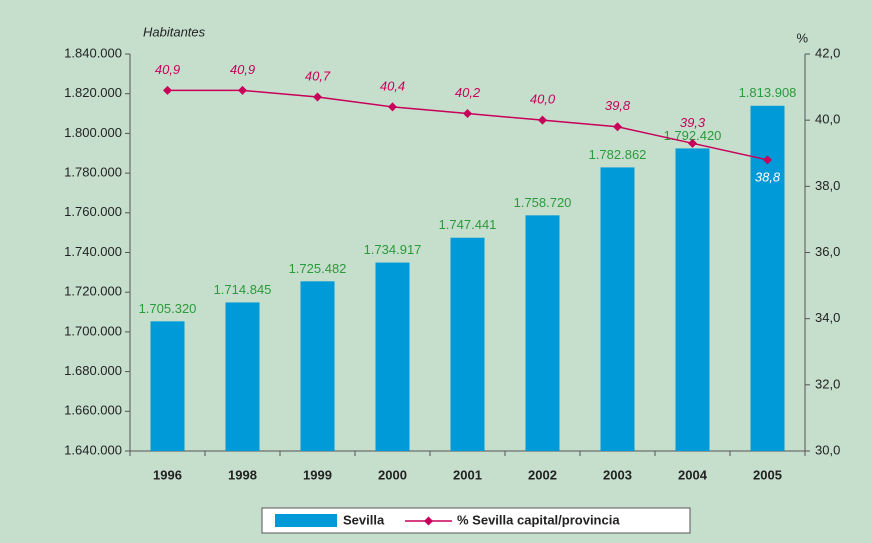  I want to click on bar-value-label: 1.782.862, so click(618, 154).